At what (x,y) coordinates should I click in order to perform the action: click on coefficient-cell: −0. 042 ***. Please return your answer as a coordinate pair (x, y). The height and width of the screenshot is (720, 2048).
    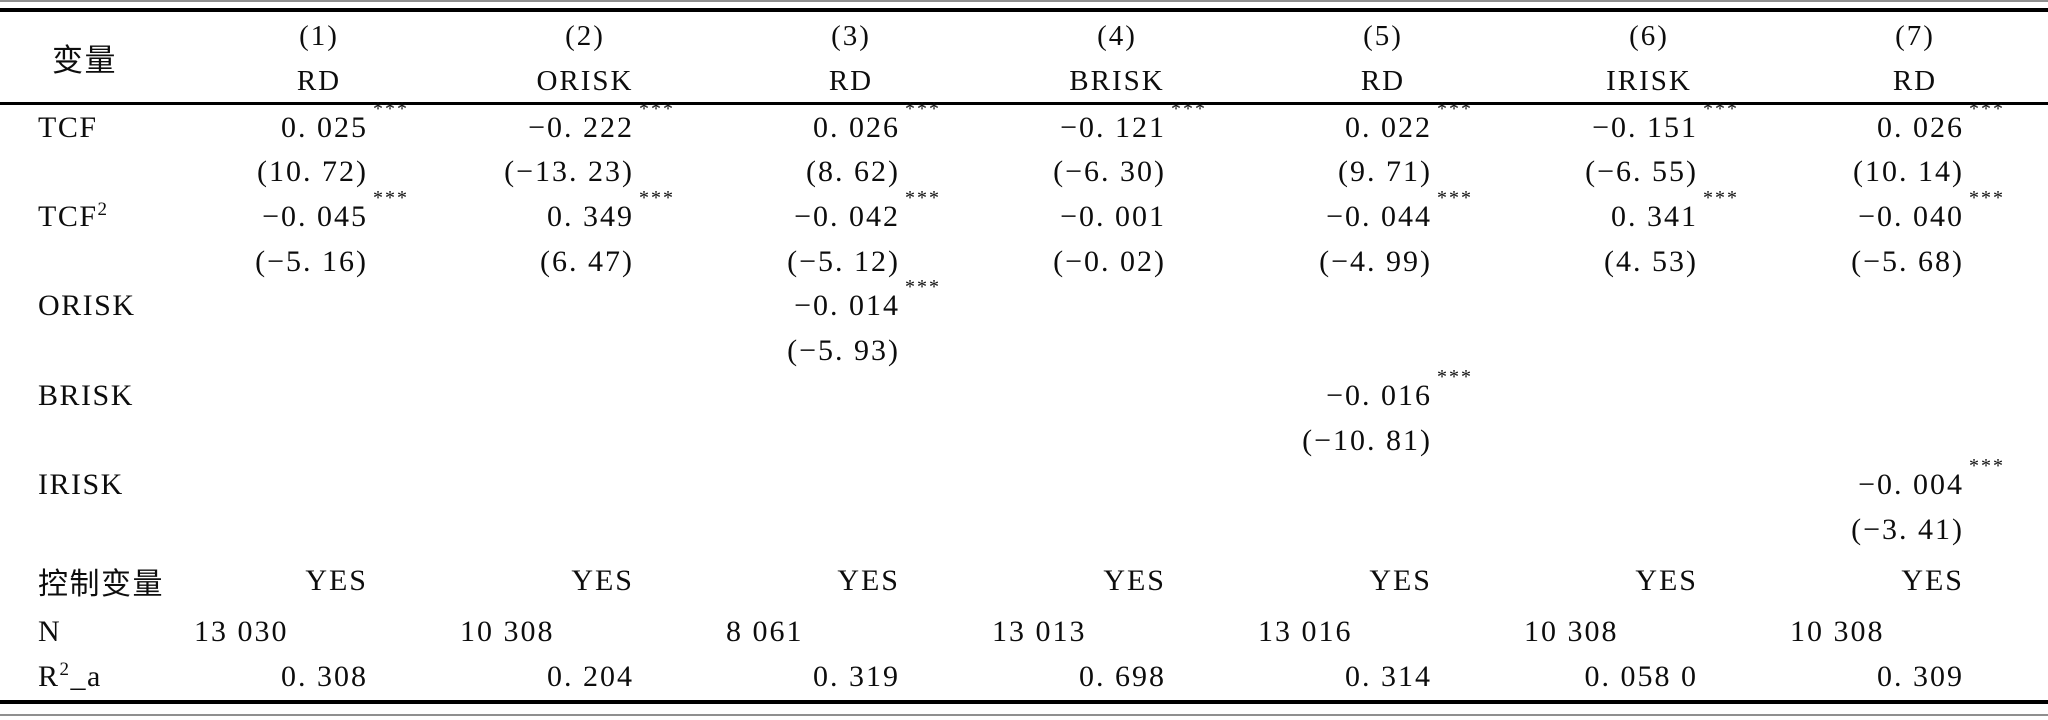
    Looking at the image, I should click on (851, 213).